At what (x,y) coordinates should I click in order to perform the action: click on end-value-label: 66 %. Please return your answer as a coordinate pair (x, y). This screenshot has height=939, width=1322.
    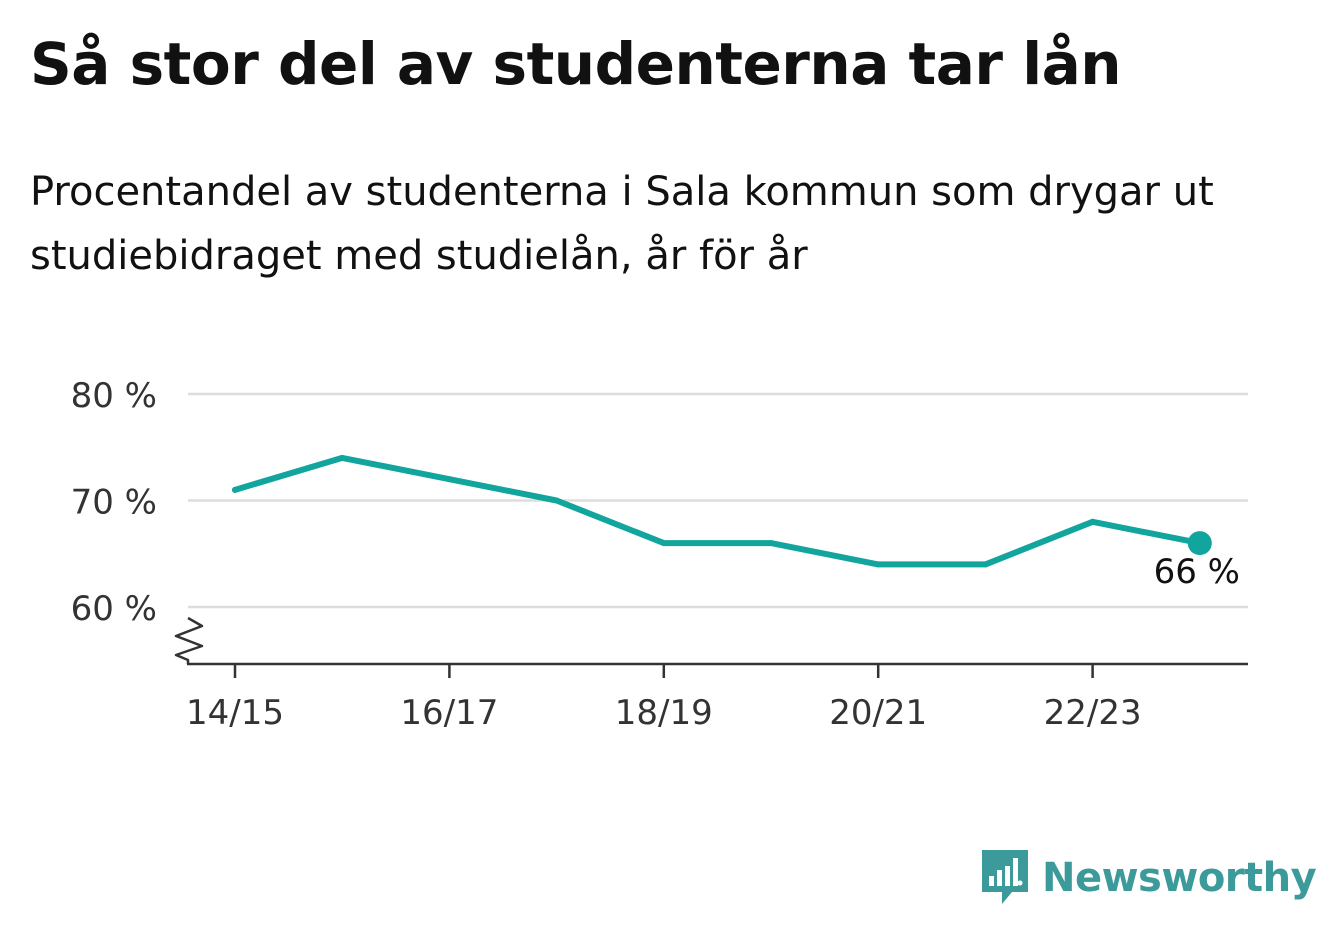
    Looking at the image, I should click on (1197, 572).